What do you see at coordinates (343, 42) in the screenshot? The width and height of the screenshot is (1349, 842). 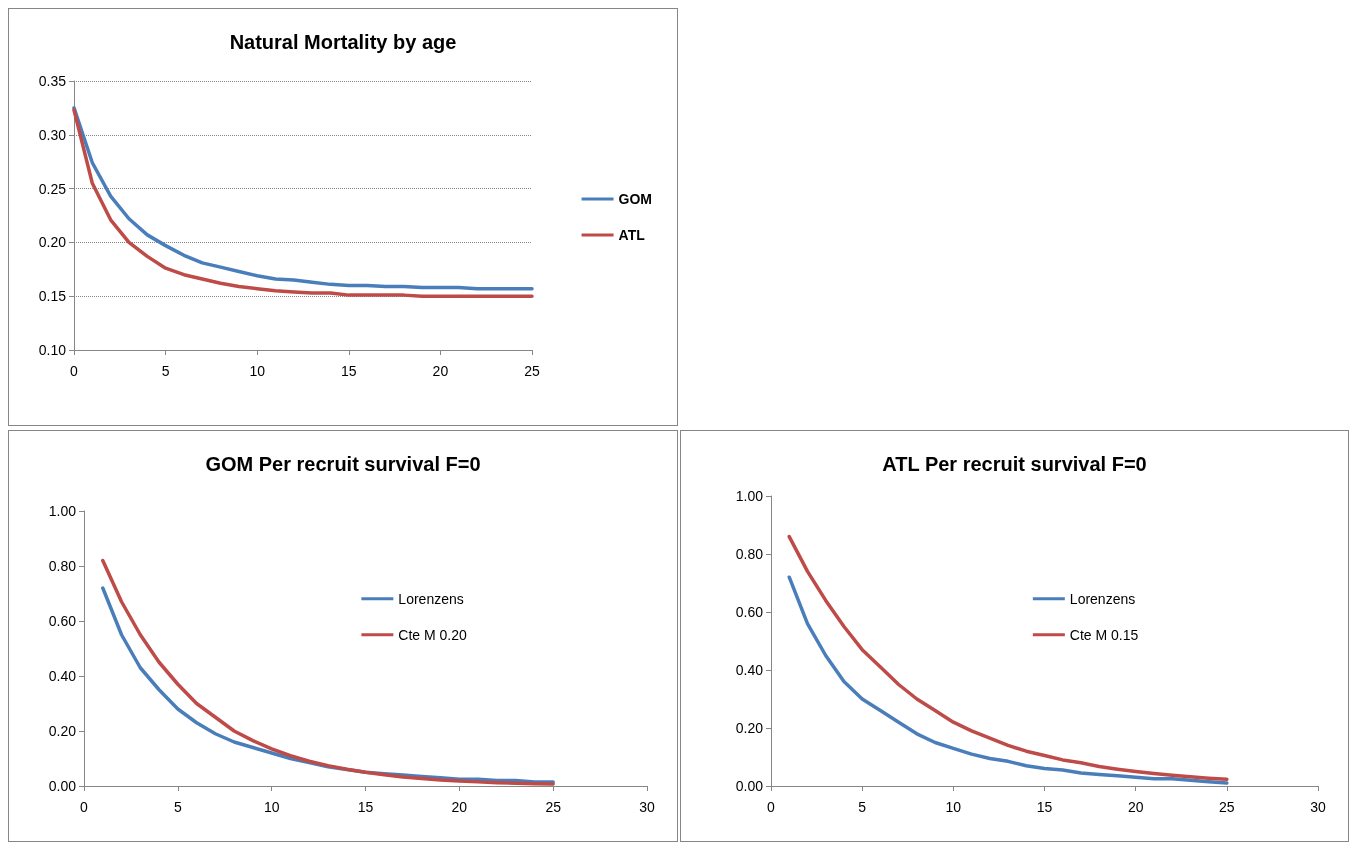 I see `chart-title: Natural Mortality by age` at bounding box center [343, 42].